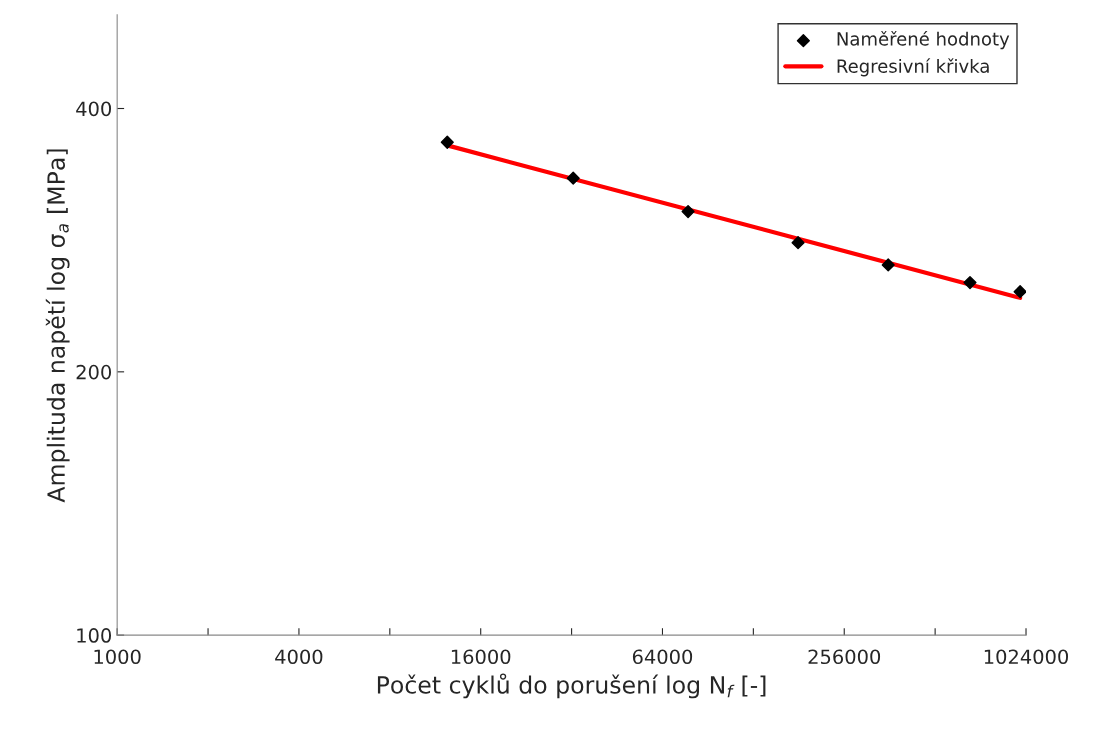  I want to click on x-axis-title: Počet cyklů do porušení log N$_{f}$ [-], so click(571, 686).